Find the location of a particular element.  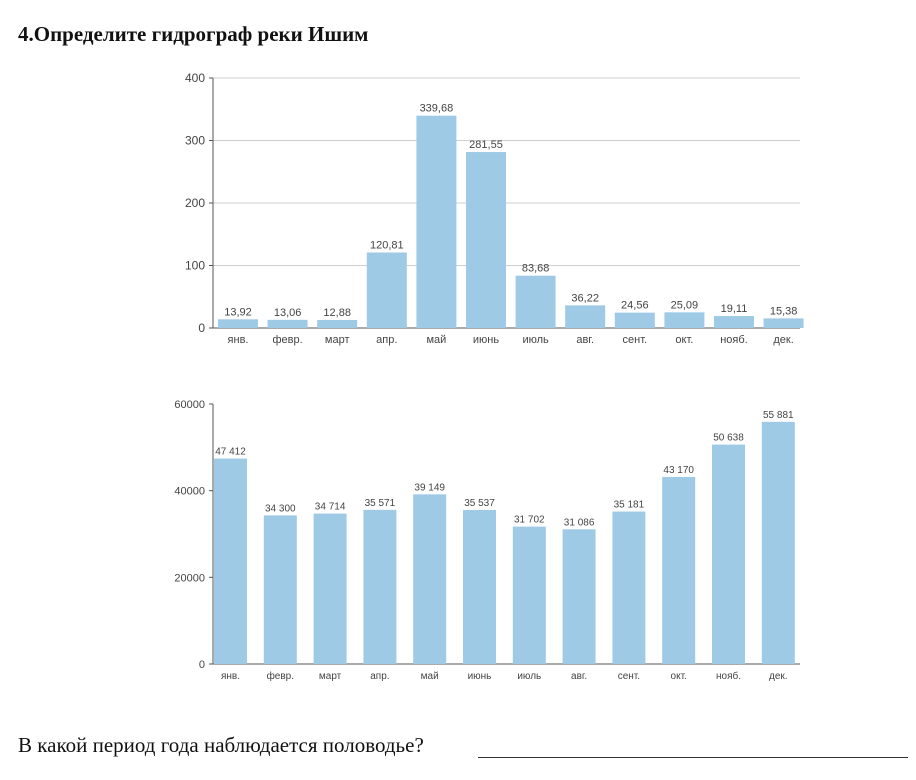

data-label: 83,68 is located at coordinates (536, 269).